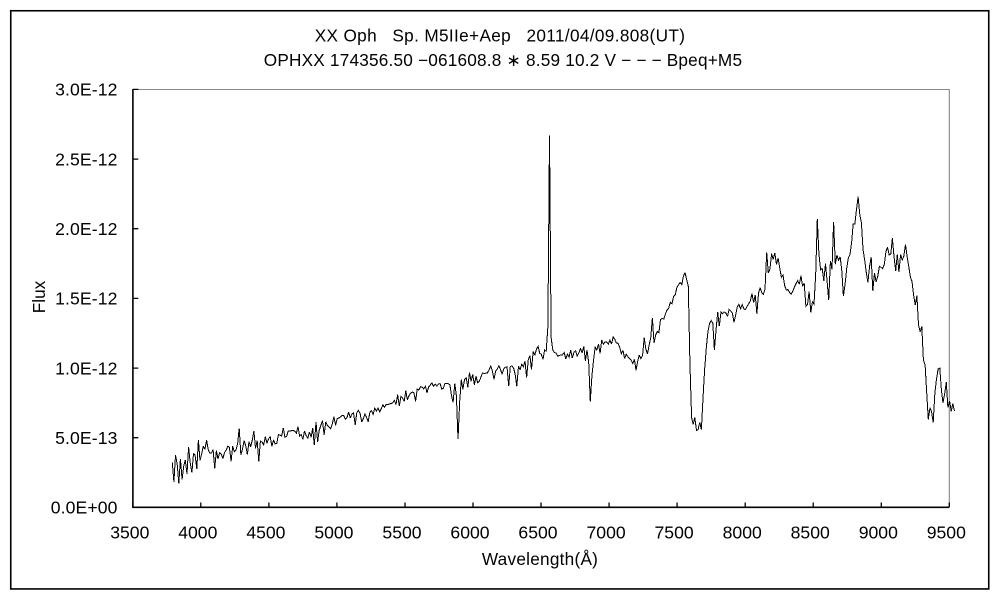  What do you see at coordinates (810, 533) in the screenshot?
I see `svg-text: 8500` at bounding box center [810, 533].